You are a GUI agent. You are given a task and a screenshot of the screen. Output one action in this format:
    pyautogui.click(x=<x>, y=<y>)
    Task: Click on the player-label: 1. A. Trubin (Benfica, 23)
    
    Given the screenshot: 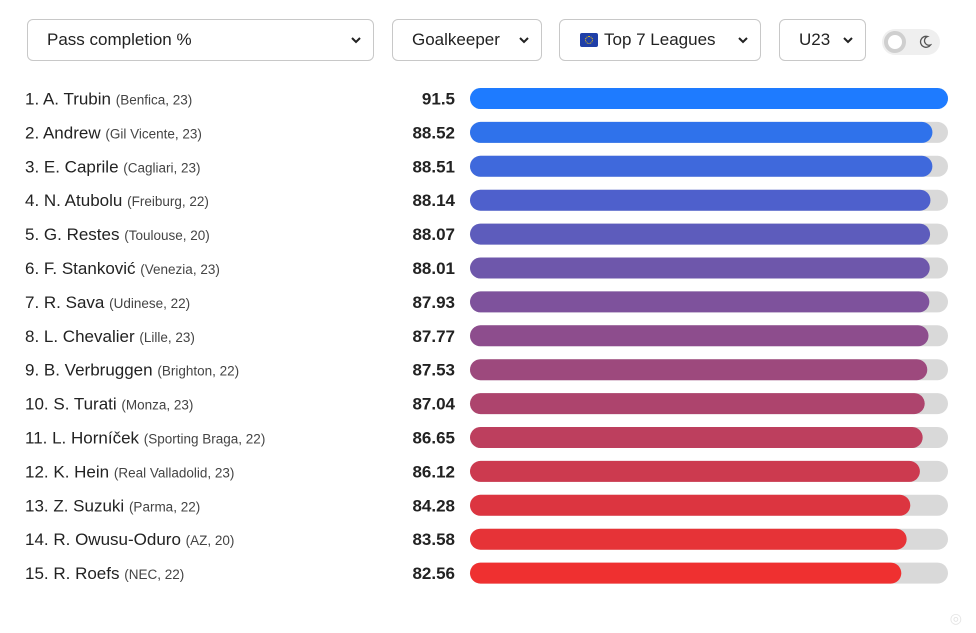 What is the action you would take?
    pyautogui.click(x=108, y=99)
    